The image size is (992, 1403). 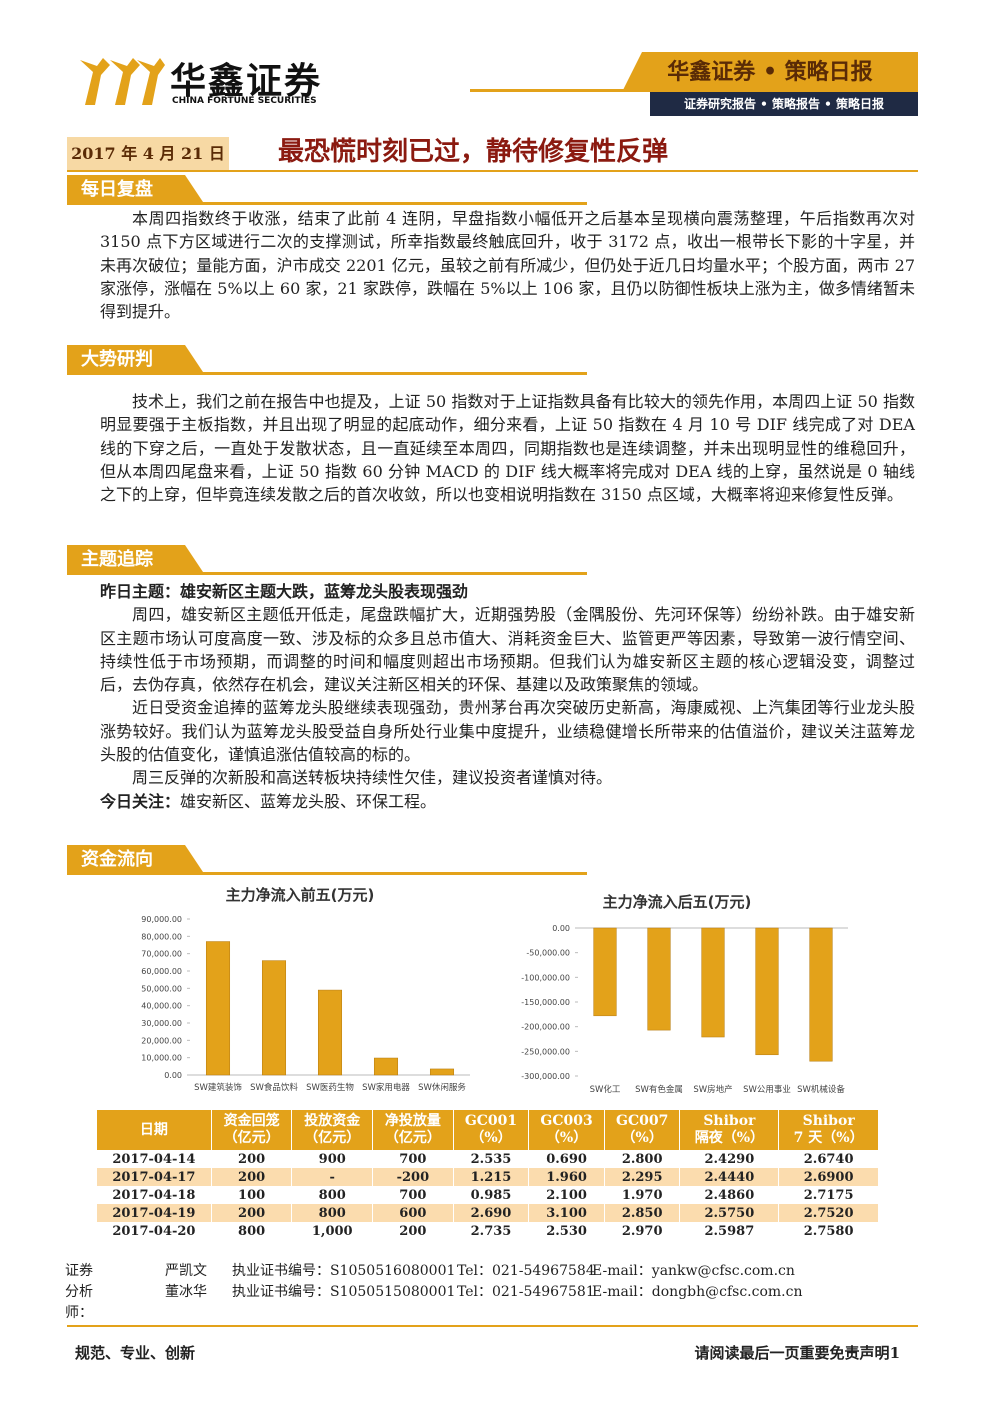 What do you see at coordinates (526, 1292) in the screenshot?
I see `analyst-tel: Tel：021-54967581` at bounding box center [526, 1292].